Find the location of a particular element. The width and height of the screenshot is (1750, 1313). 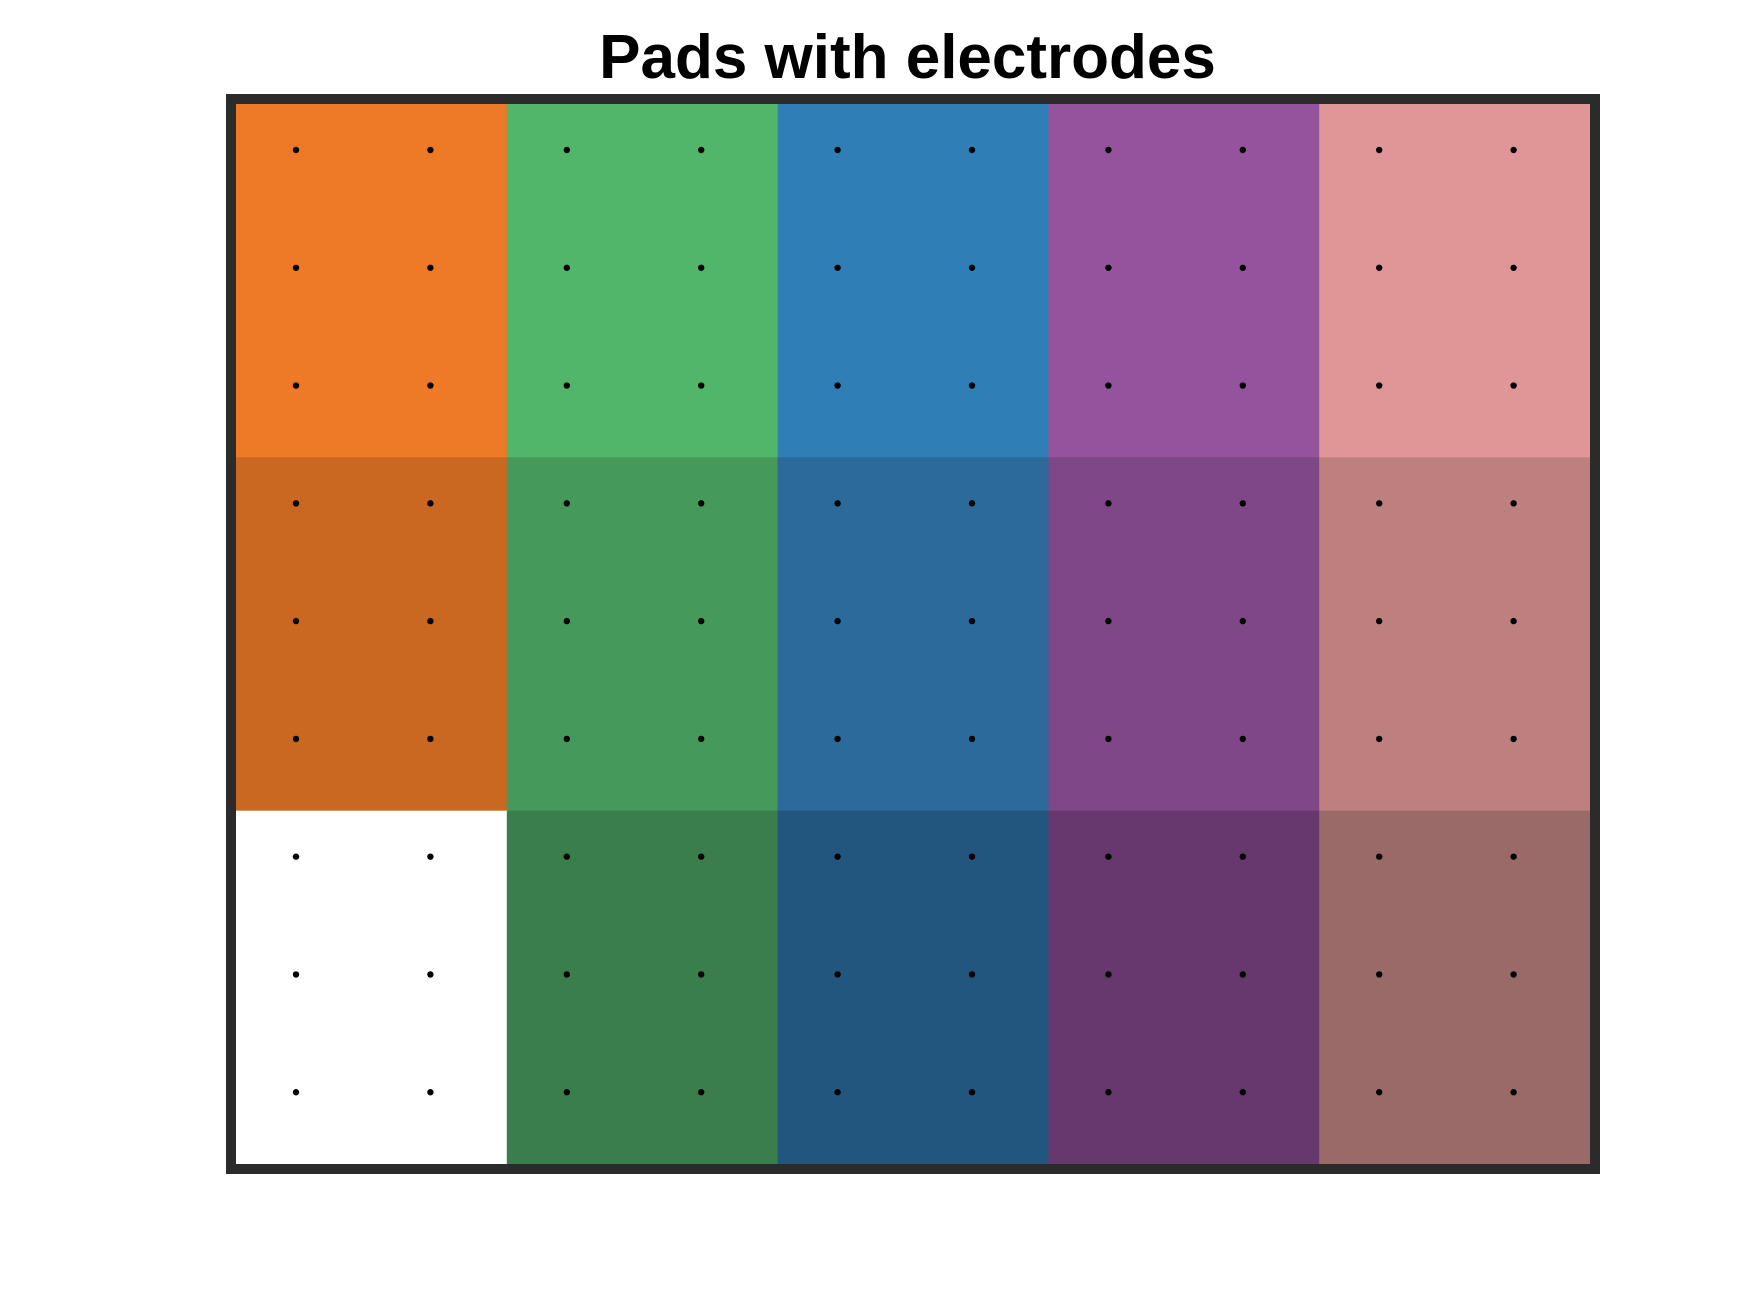

pad-r3-c5 is located at coordinates (1455, 987).